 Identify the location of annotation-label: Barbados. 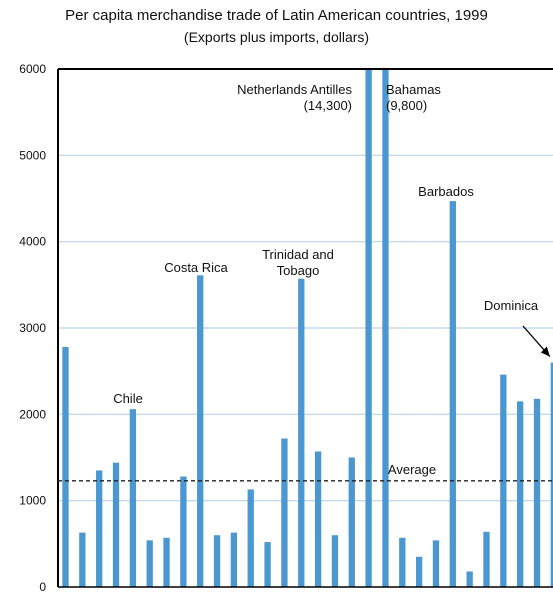
(446, 191).